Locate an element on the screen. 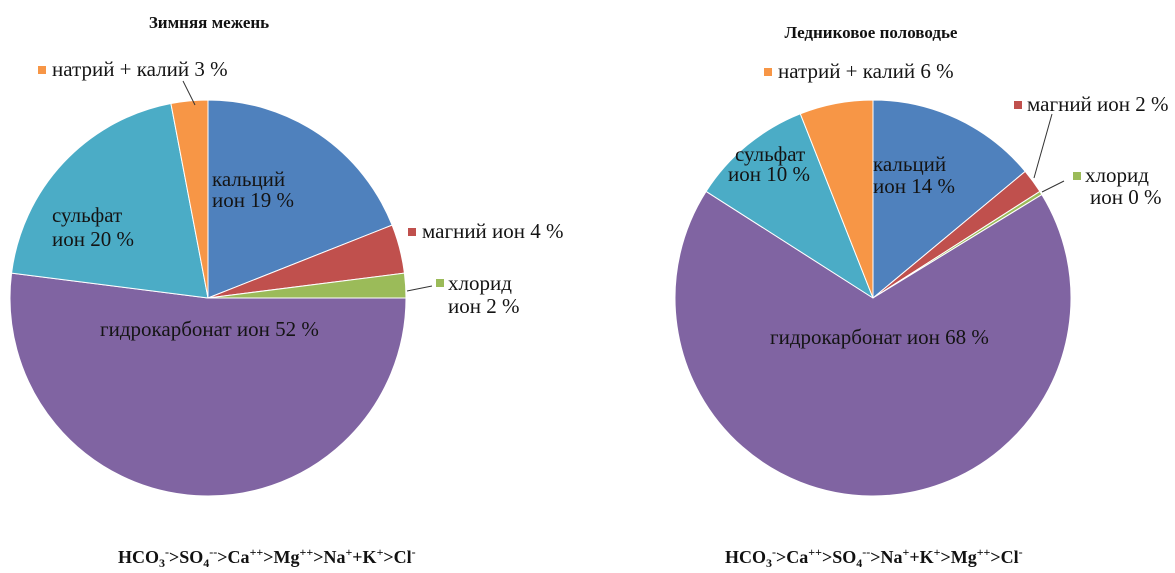 The image size is (1175, 573). data-label-text: сульфат ион 10 % is located at coordinates (769, 164).